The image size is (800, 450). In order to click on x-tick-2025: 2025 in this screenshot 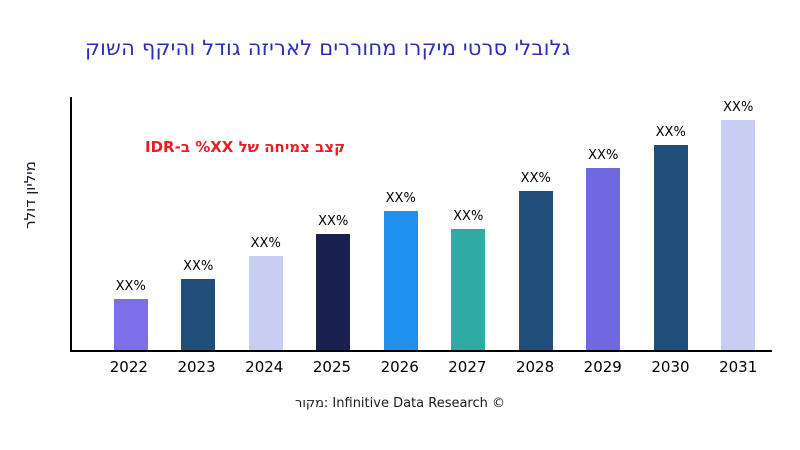, I will do `click(332, 367)`.